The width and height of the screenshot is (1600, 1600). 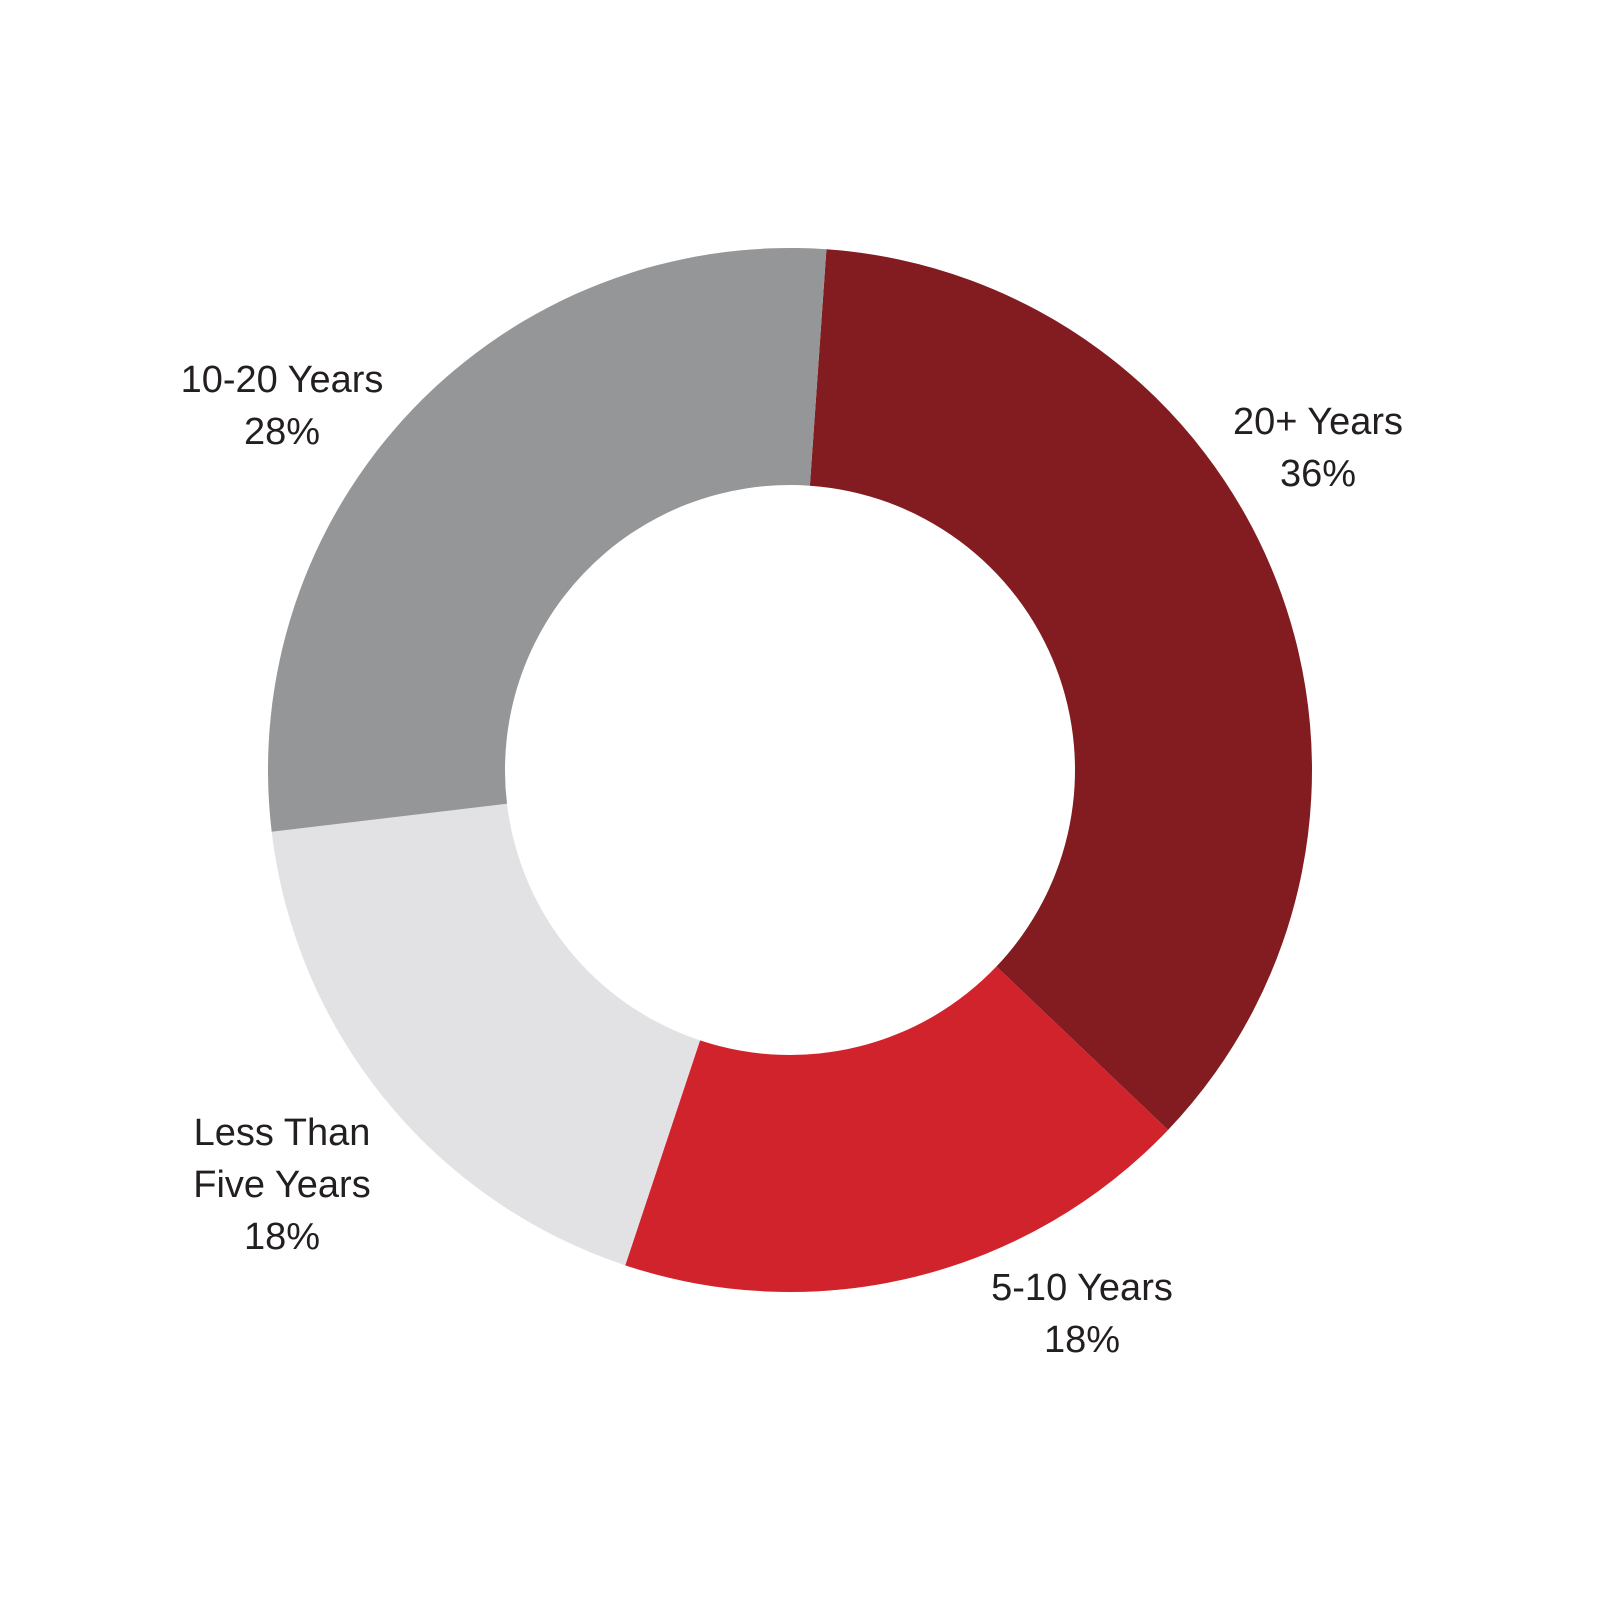 I want to click on value-label: 36%, so click(x=1318, y=474).